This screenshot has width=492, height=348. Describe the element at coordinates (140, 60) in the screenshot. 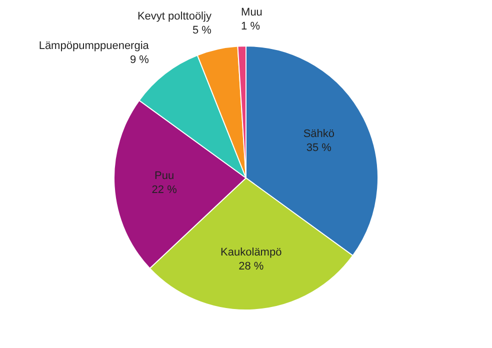

I see `data-label: 9 %` at that location.